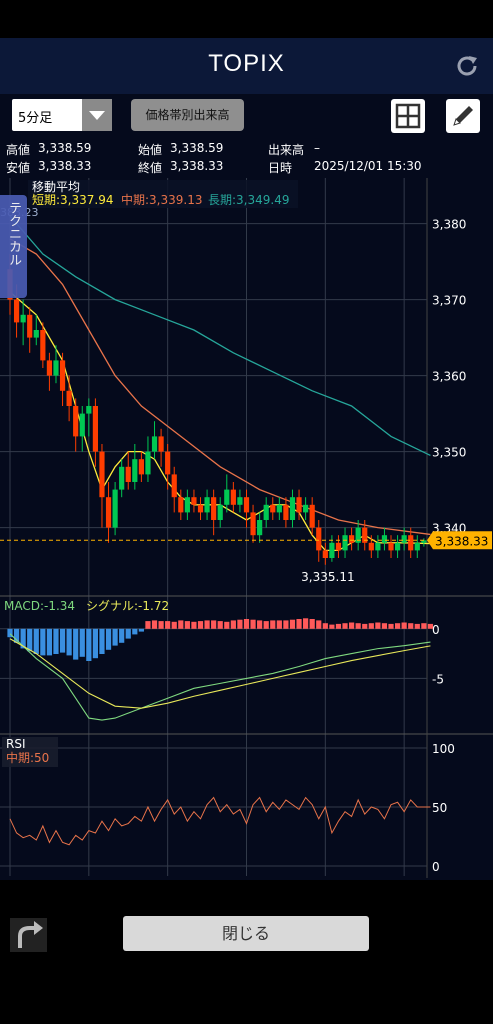 The height and width of the screenshot is (1024, 493). I want to click on rsi-y-tick-label: 50, so click(439, 808).